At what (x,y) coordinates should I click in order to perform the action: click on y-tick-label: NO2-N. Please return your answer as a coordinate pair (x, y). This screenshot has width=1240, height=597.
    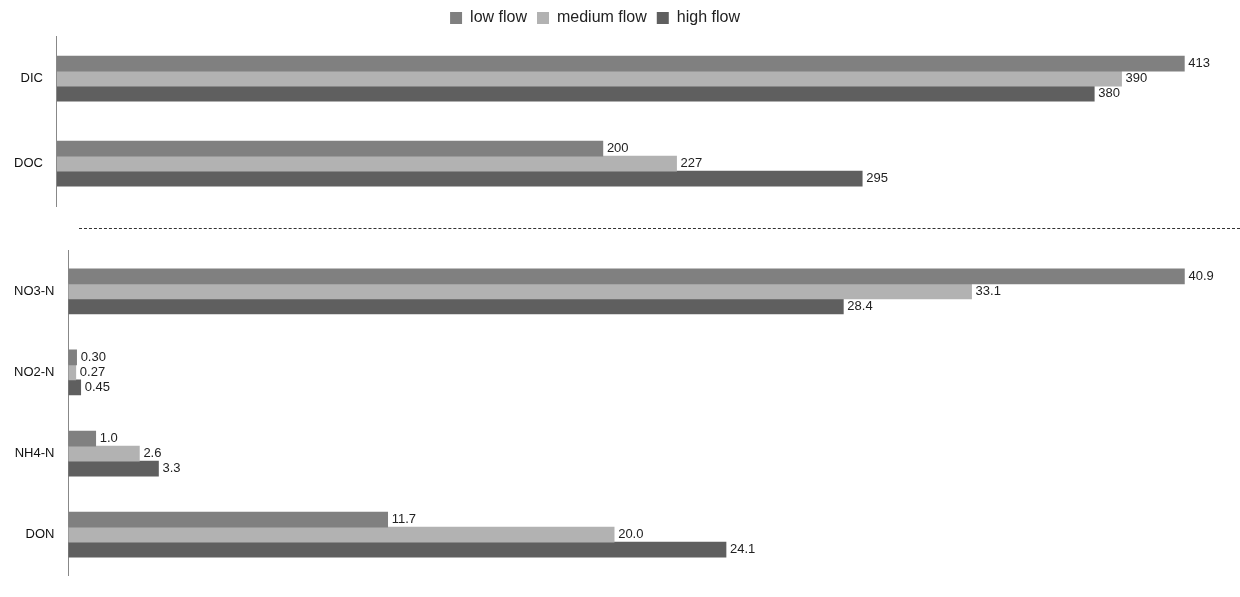
    Looking at the image, I should click on (34, 372).